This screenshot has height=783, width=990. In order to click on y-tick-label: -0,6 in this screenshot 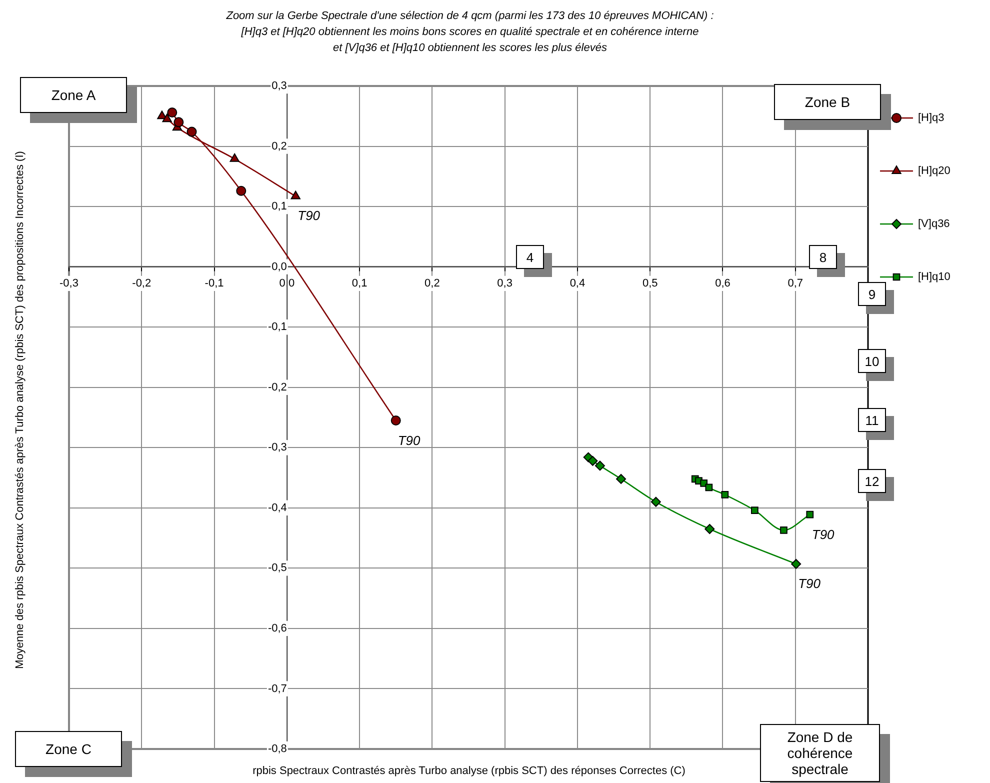, I will do `click(277, 628)`.